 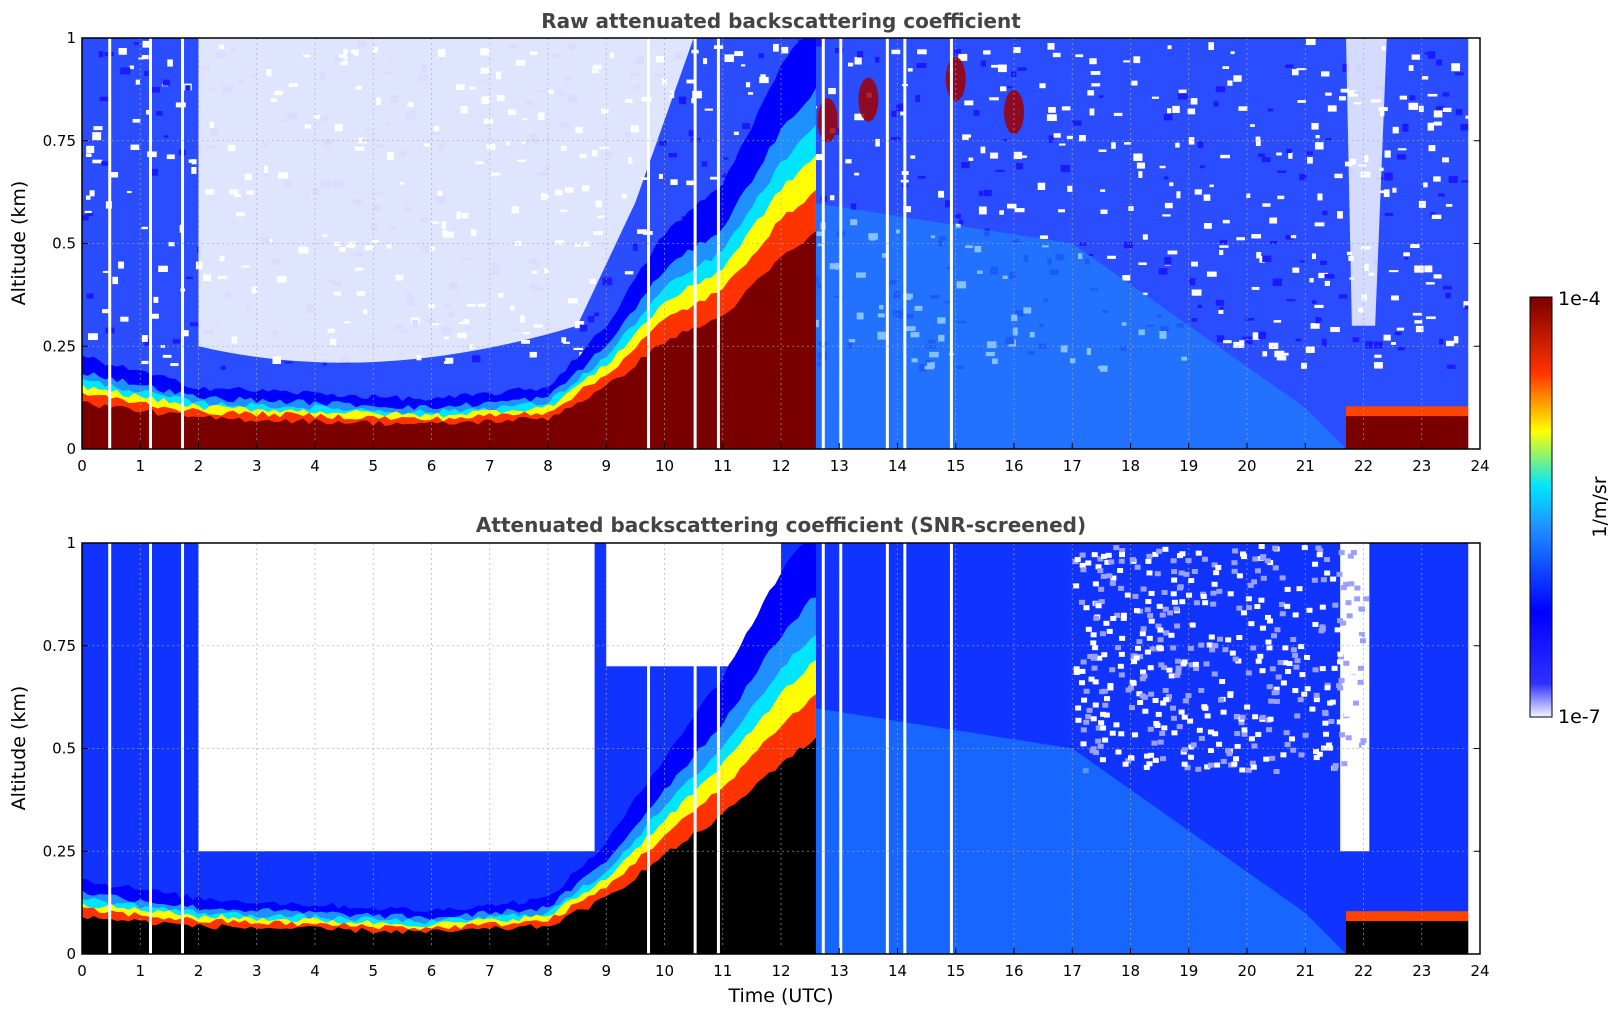 What do you see at coordinates (490, 971) in the screenshot?
I see `x-tick-label: 7` at bounding box center [490, 971].